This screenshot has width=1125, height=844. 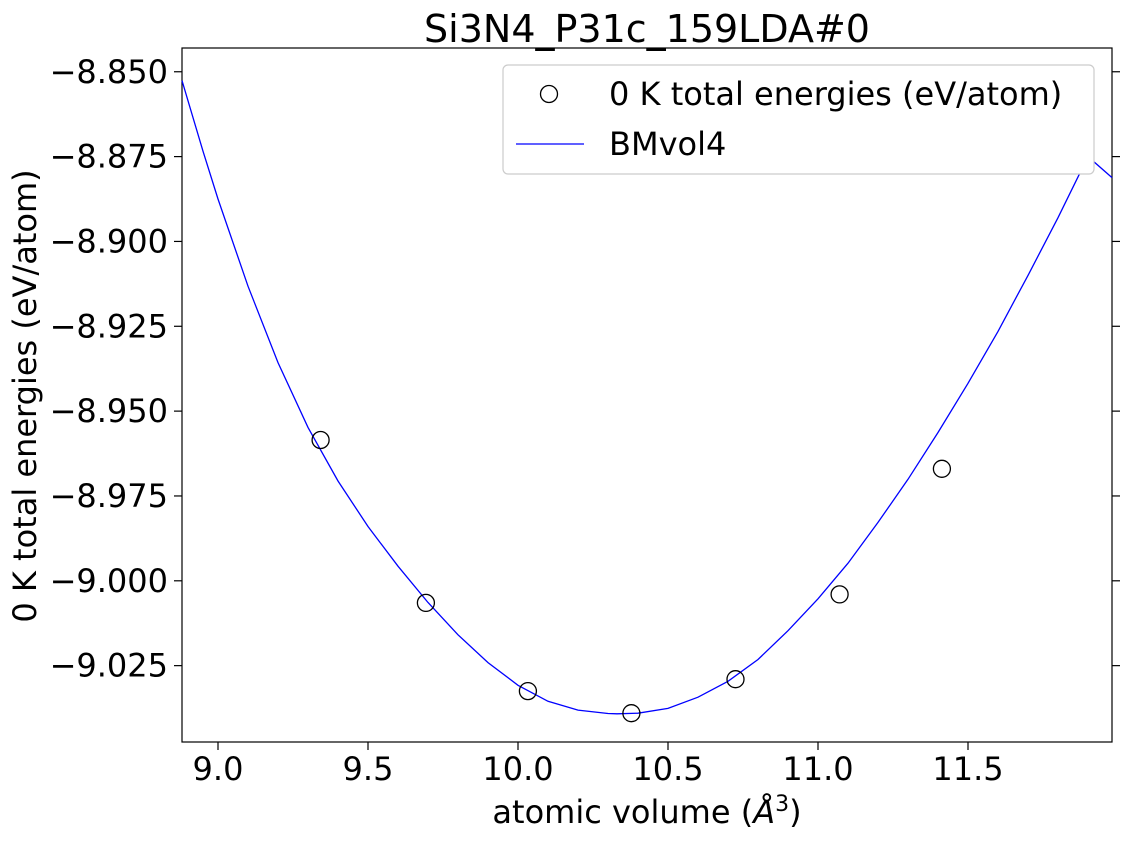 What do you see at coordinates (109, 496) in the screenshot?
I see `y-tick-label: −8.975` at bounding box center [109, 496].